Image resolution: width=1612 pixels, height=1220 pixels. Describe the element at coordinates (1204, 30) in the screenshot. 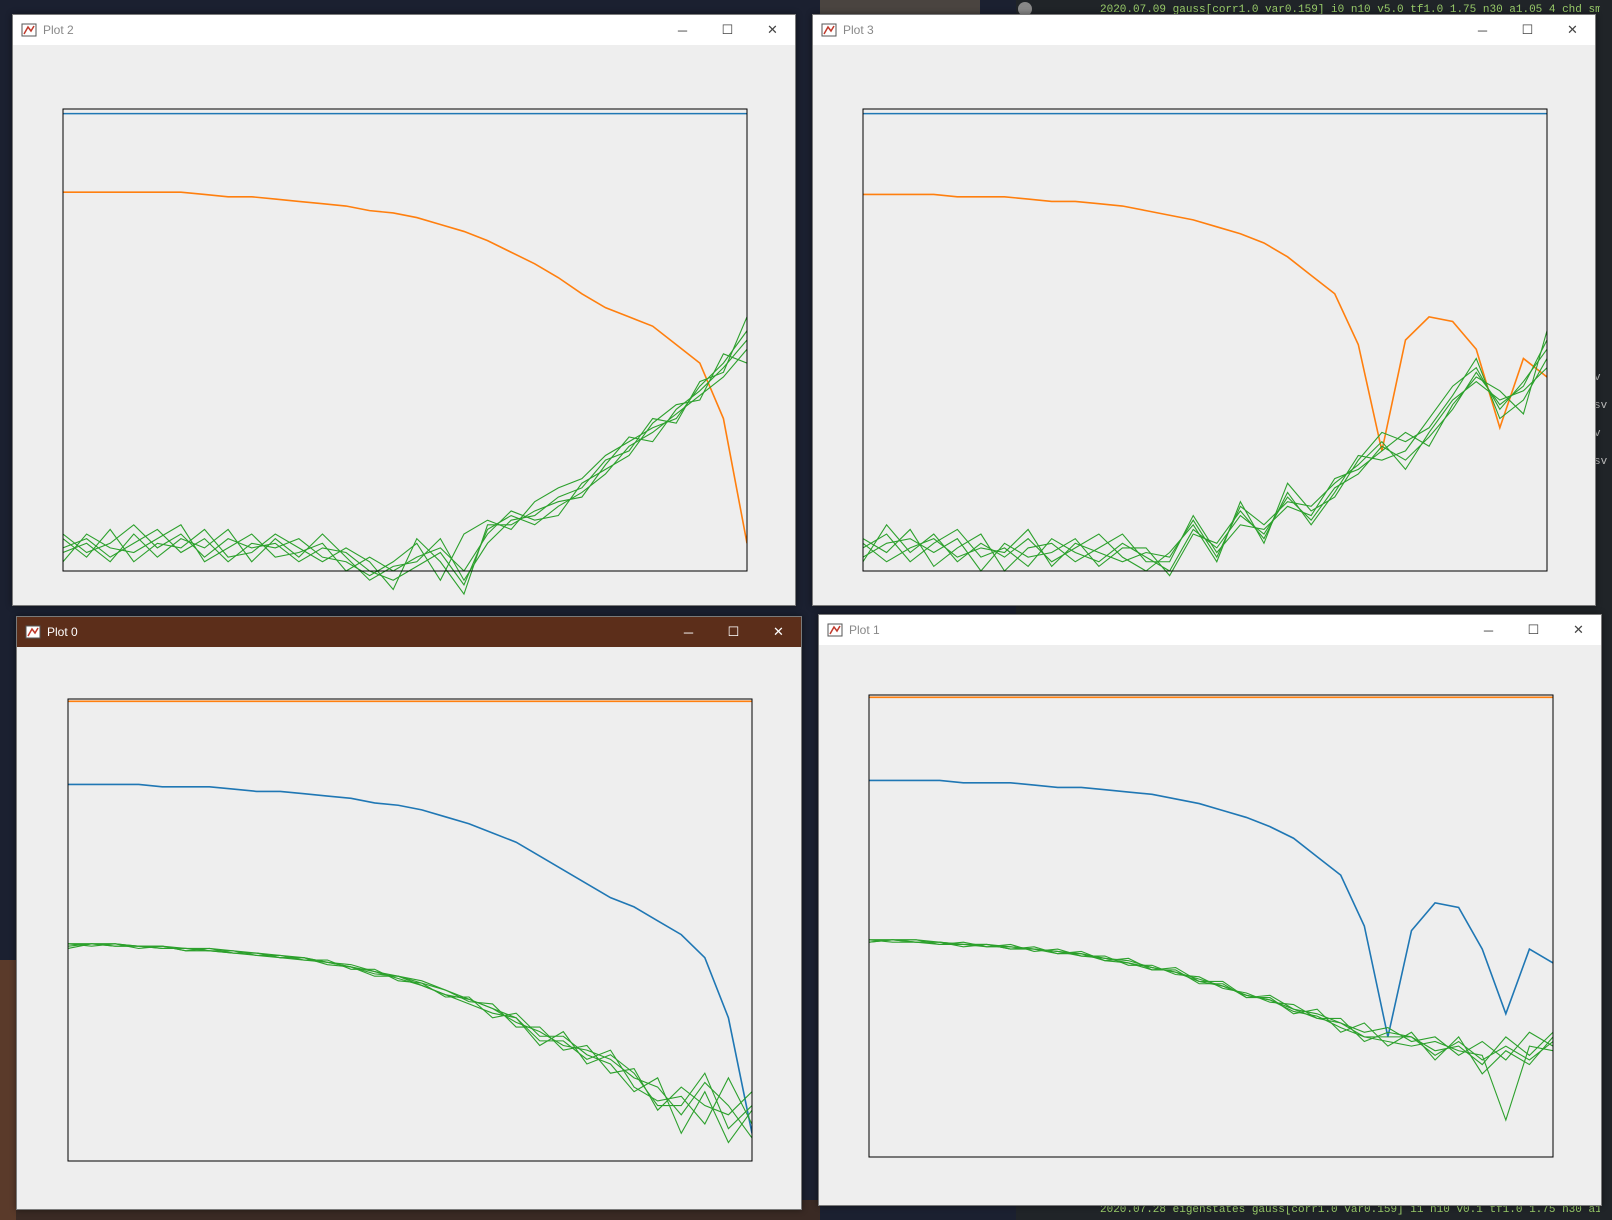

I see `window-titlebar: Plot 3 ─ ☐ ✕` at that location.